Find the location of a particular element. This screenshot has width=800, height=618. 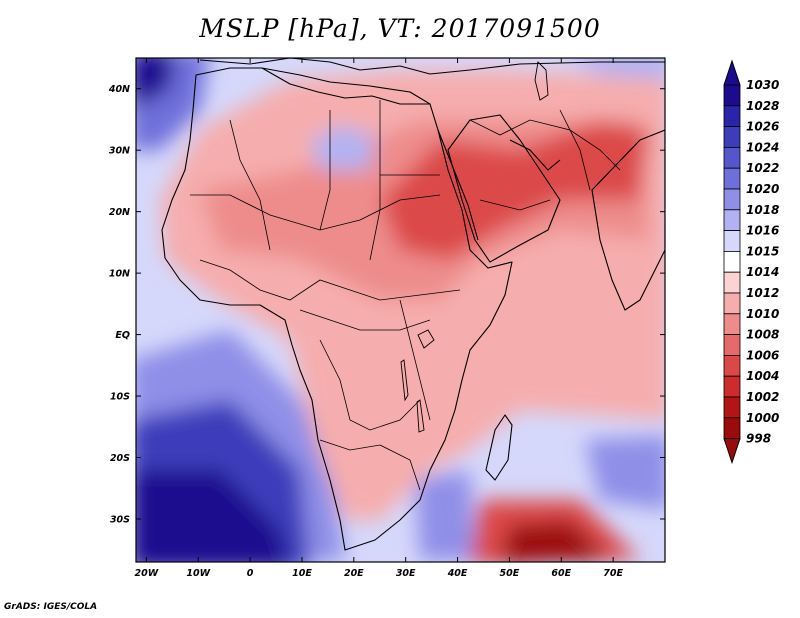

europe-coastline is located at coordinates (432, 66).